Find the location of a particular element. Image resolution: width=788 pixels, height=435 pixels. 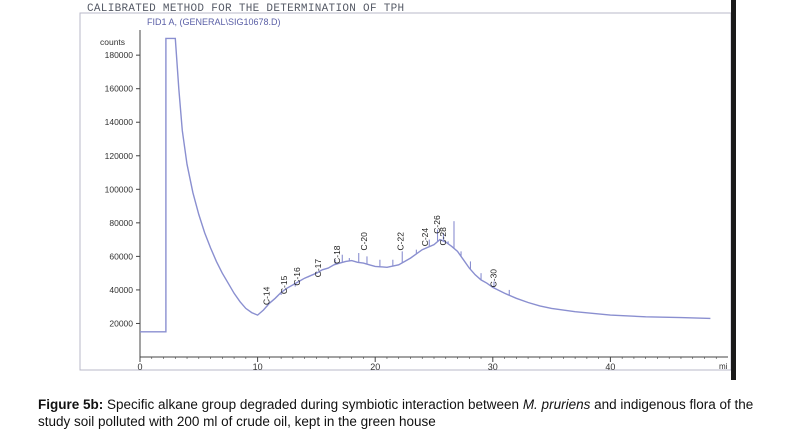

y-tick-label: 140000 is located at coordinates (119, 122).